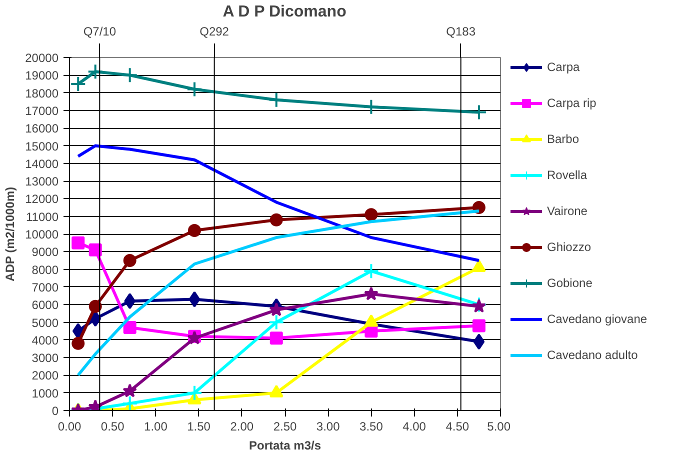  Describe the element at coordinates (156, 427) in the screenshot. I see `x-tick-label: 1.00` at that location.